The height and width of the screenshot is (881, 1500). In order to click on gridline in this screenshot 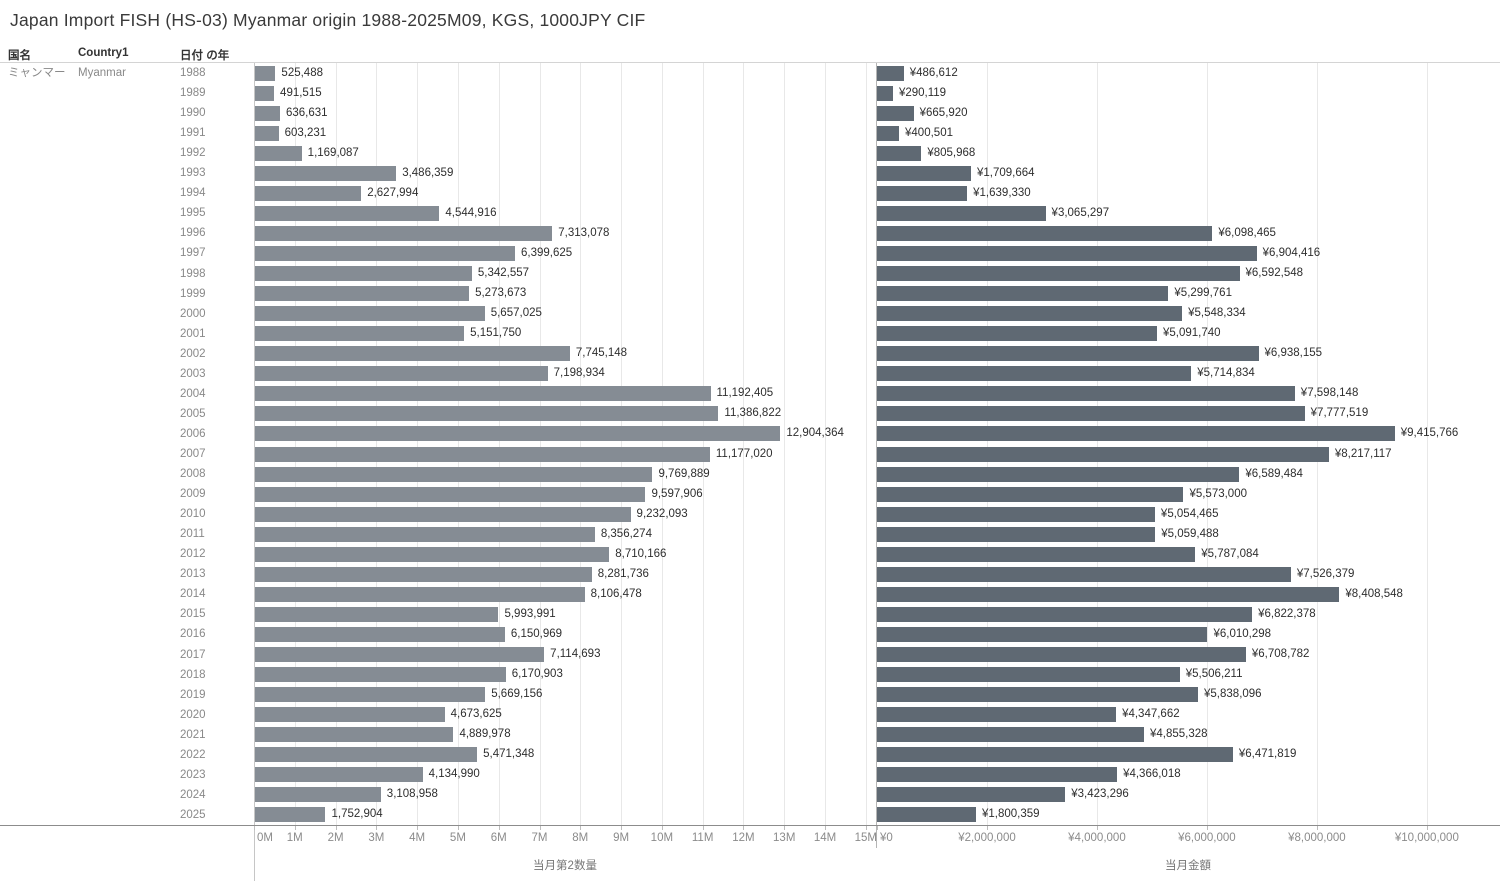, I will do `click(826, 444)`.